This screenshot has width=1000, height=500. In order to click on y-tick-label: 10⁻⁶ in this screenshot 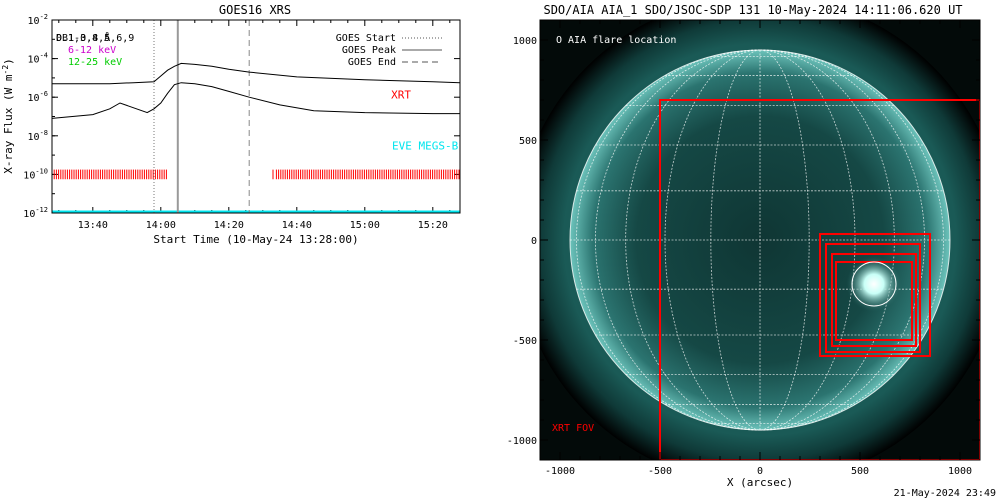, I will do `click(38, 97)`.